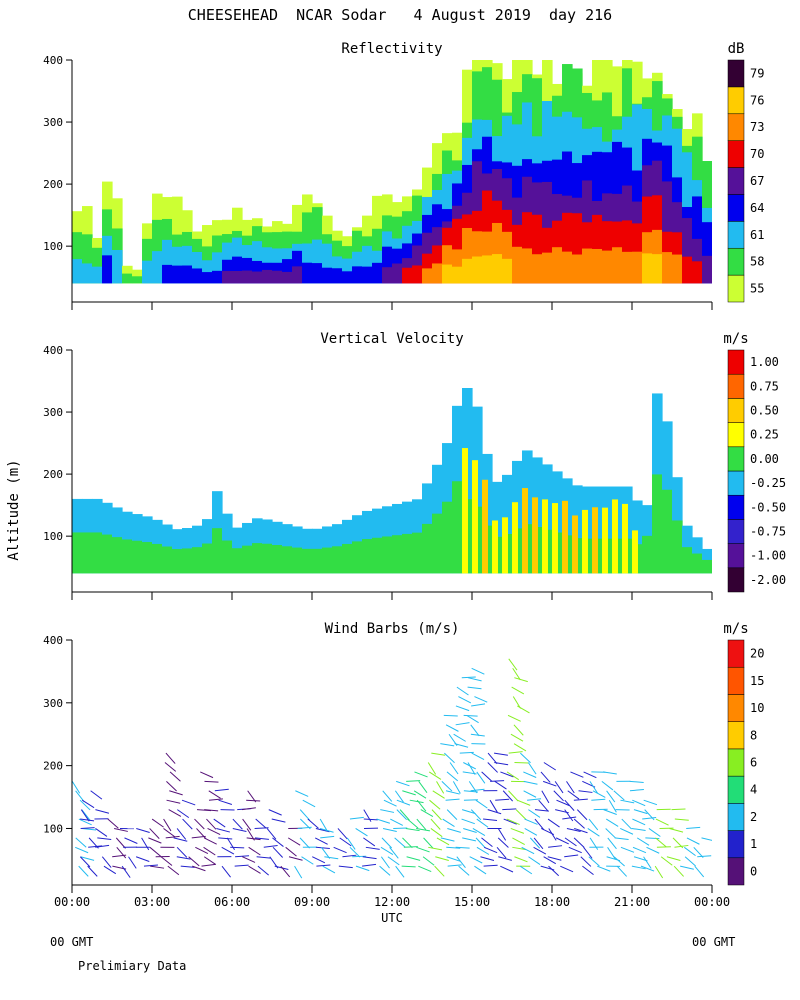 The image size is (800, 1000). I want to click on colorbar-label: 70, so click(757, 154).